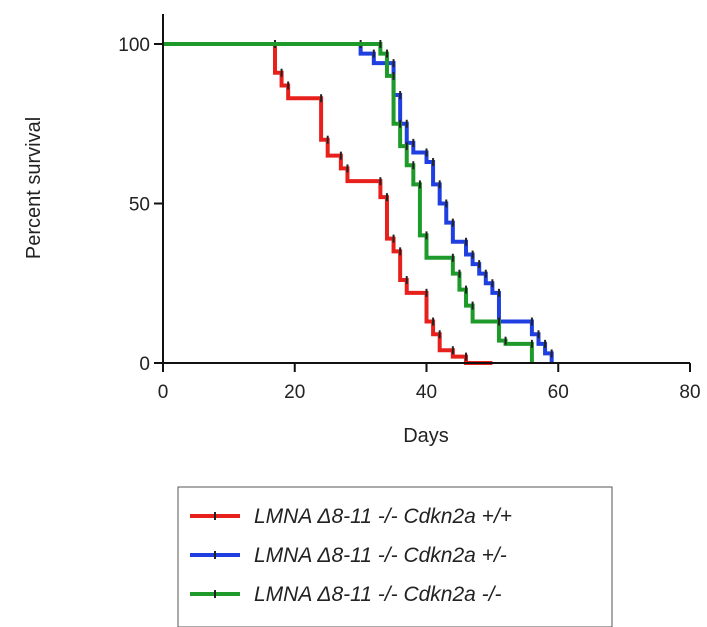  What do you see at coordinates (34, 188) in the screenshot?
I see `y-axis-title: Percent survival` at bounding box center [34, 188].